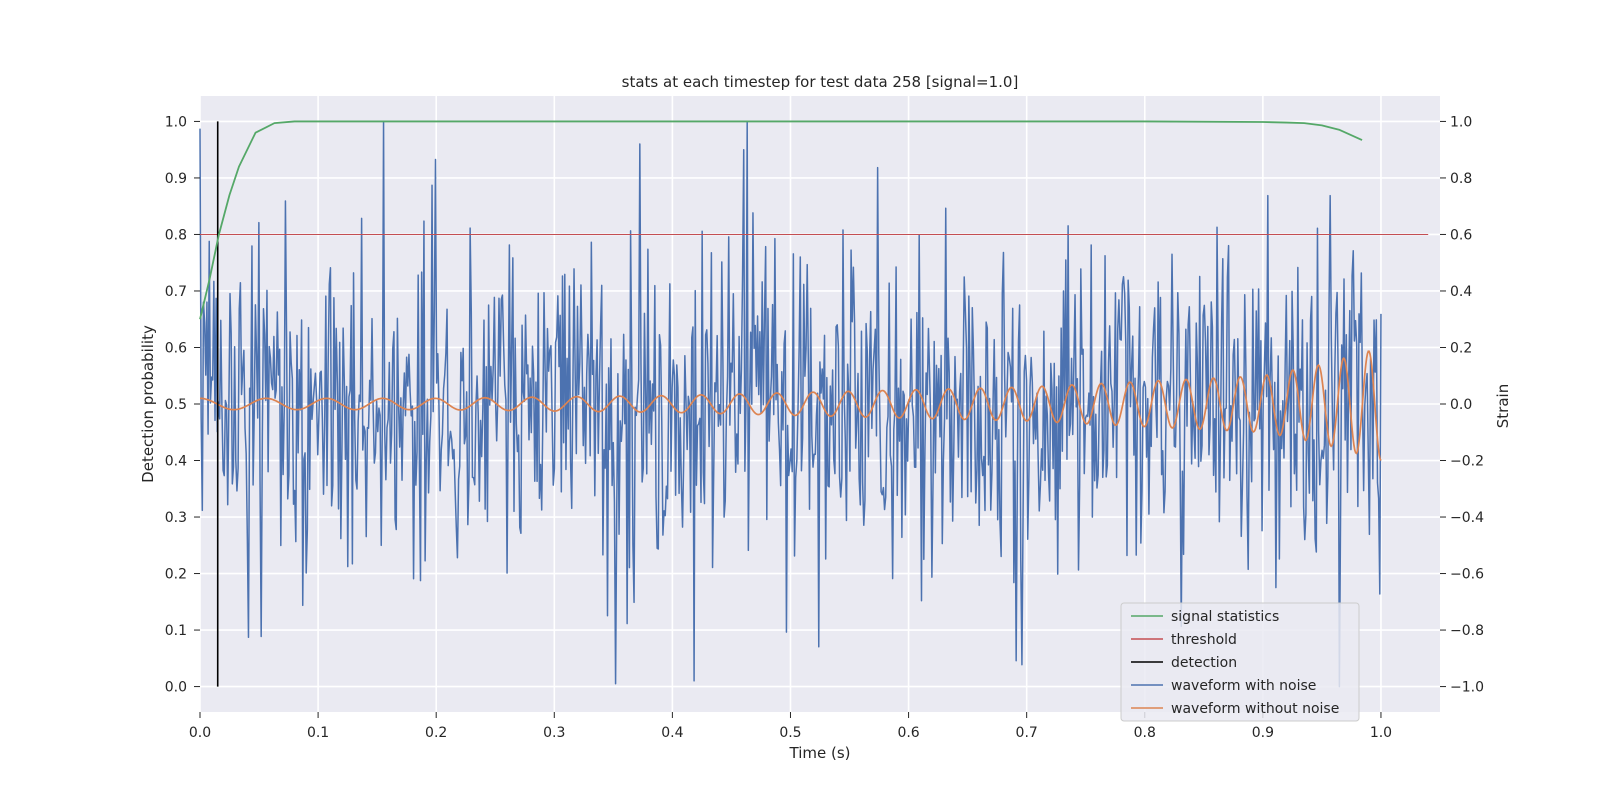 This screenshot has width=1600, height=800. I want to click on y-left-tick-label: 0.8, so click(176, 235).